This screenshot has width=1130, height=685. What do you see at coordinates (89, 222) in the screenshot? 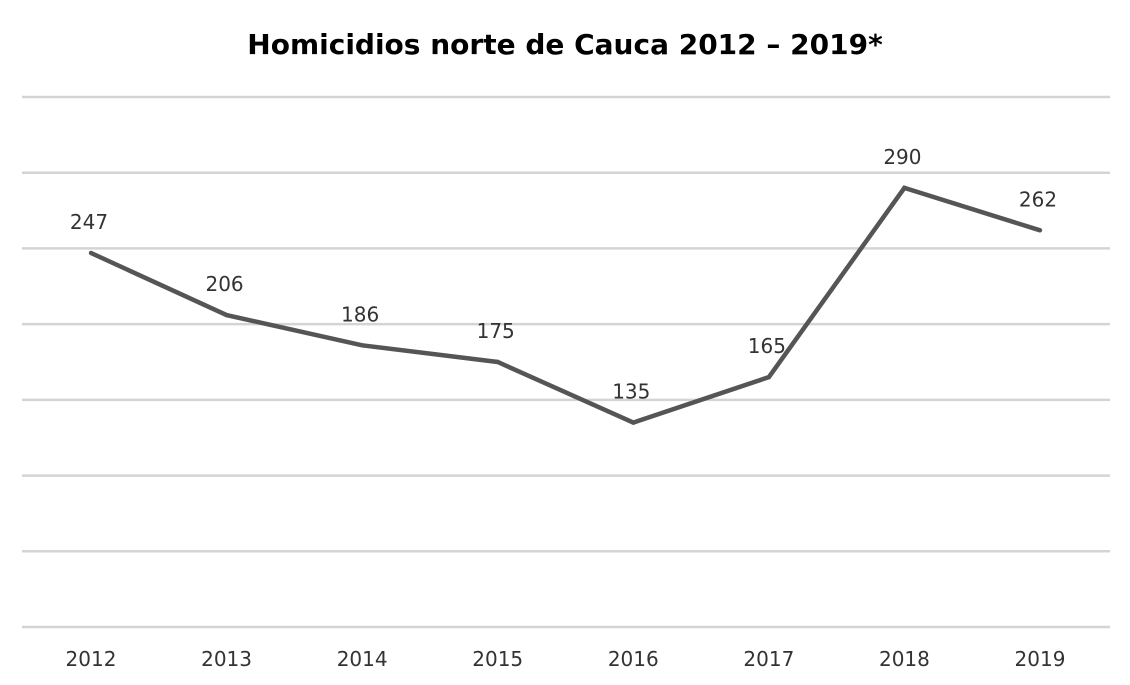
I see `data-label-2012: 247` at bounding box center [89, 222].